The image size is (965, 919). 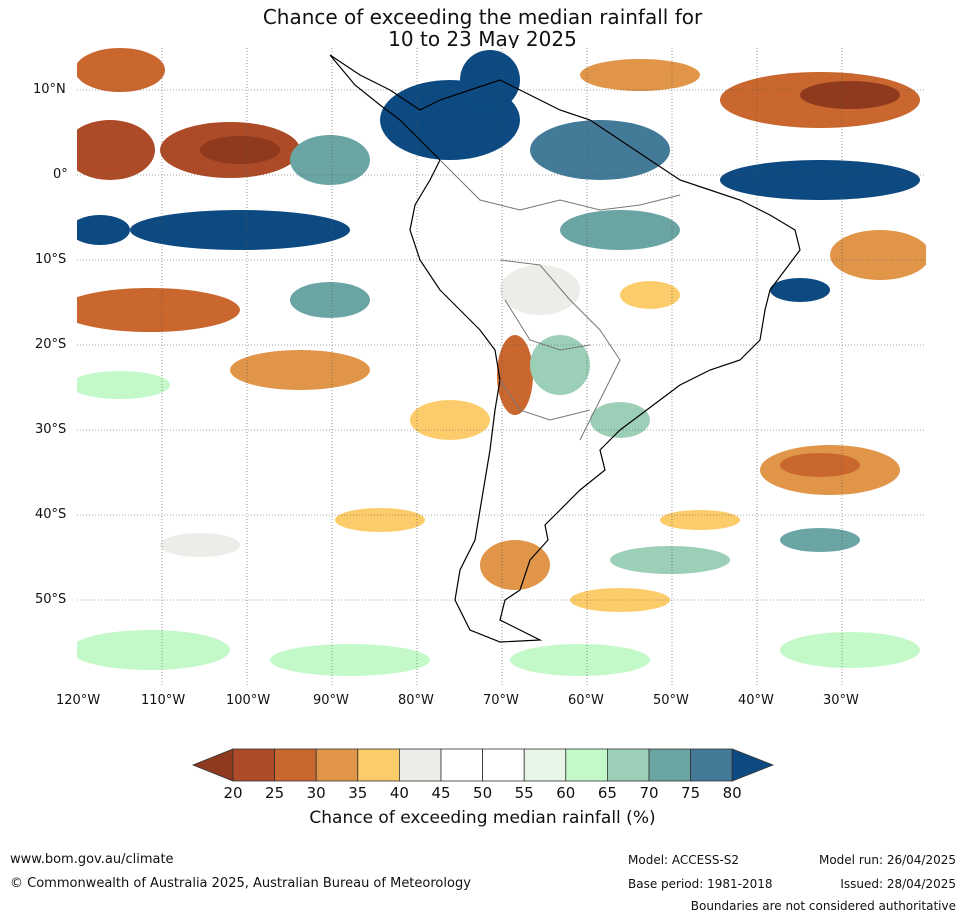 What do you see at coordinates (841, 700) in the screenshot?
I see `lon-label: 30°W` at bounding box center [841, 700].